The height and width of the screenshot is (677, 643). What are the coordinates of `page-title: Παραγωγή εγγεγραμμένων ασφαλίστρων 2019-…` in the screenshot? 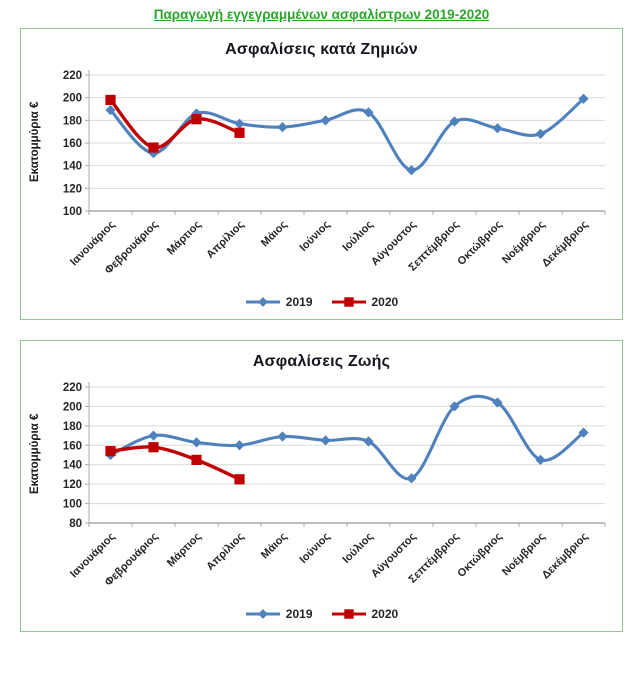 It's located at (321, 14).